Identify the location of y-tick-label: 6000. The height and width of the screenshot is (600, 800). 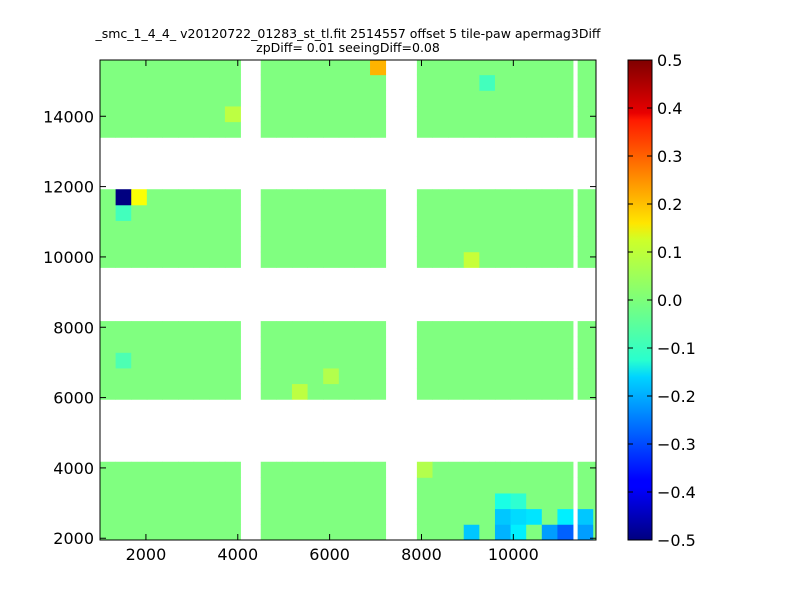
(73, 398).